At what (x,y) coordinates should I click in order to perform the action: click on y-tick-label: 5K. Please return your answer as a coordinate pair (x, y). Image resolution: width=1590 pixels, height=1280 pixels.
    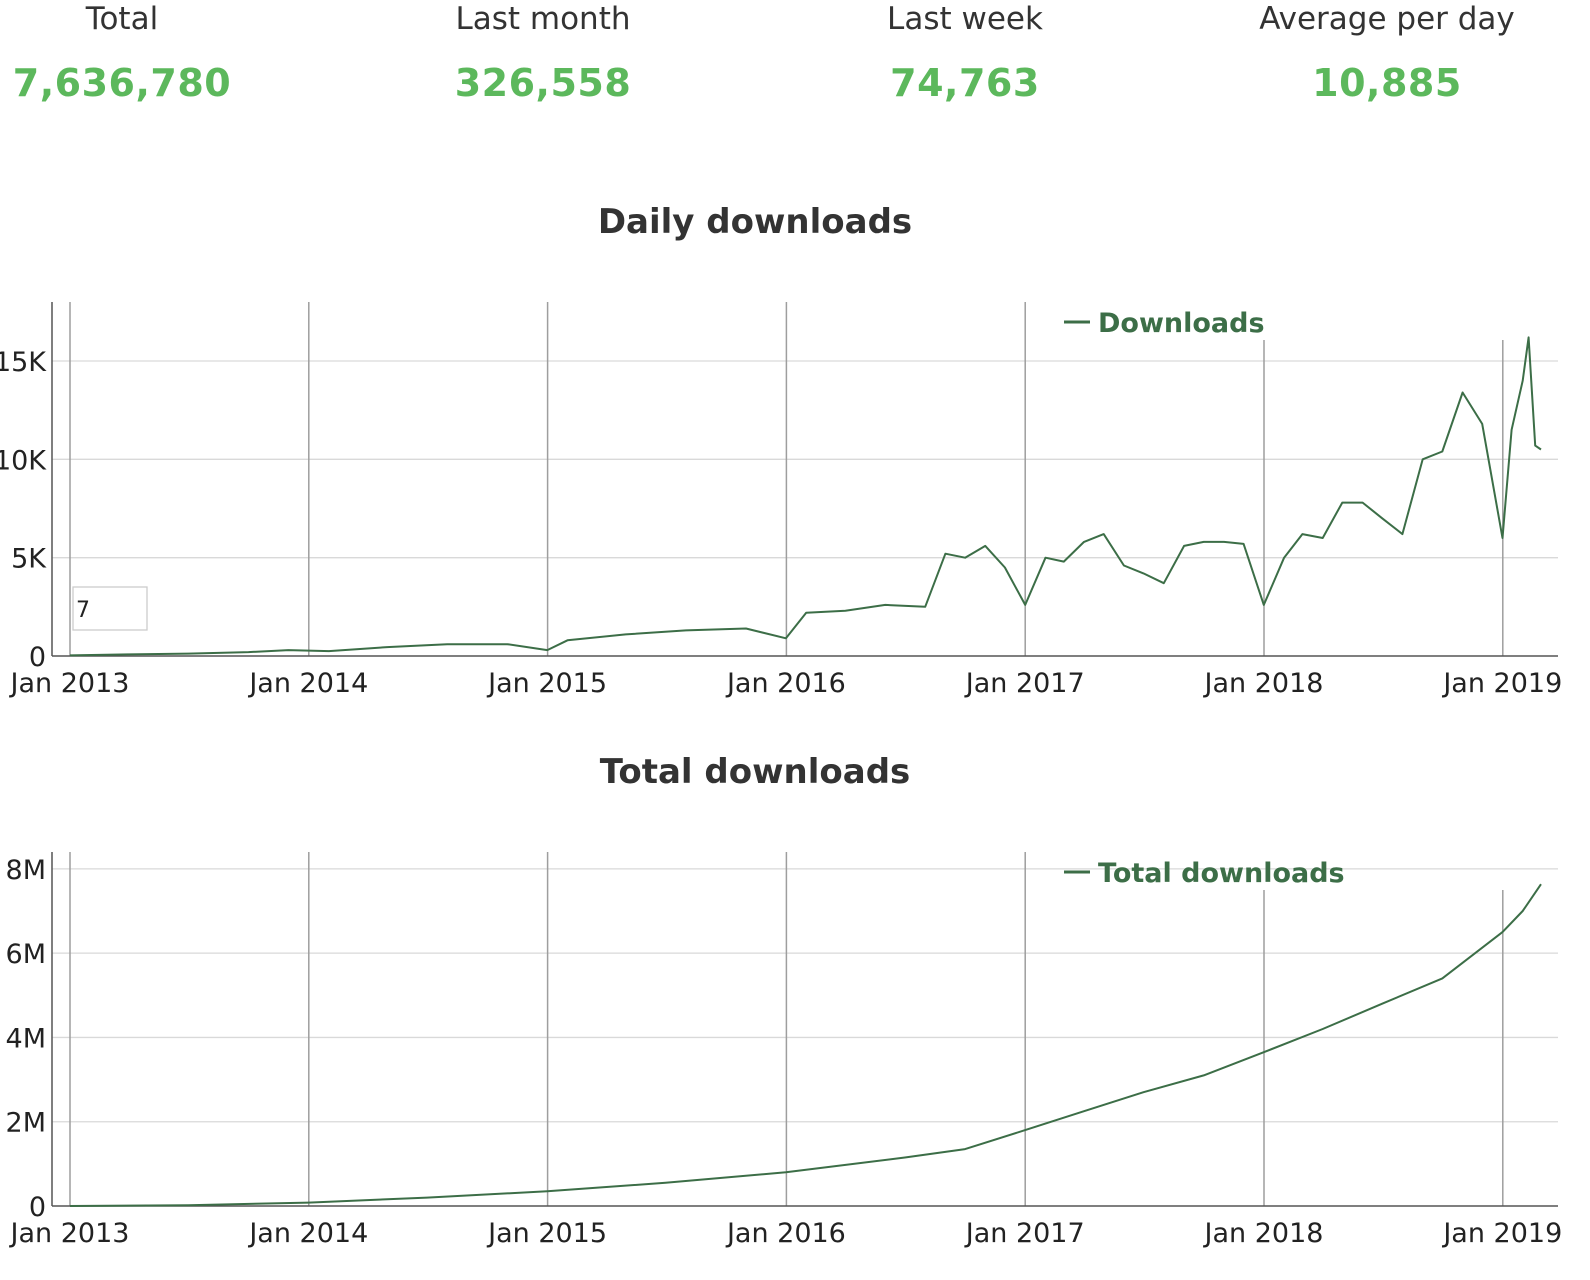
    Looking at the image, I should click on (29, 559).